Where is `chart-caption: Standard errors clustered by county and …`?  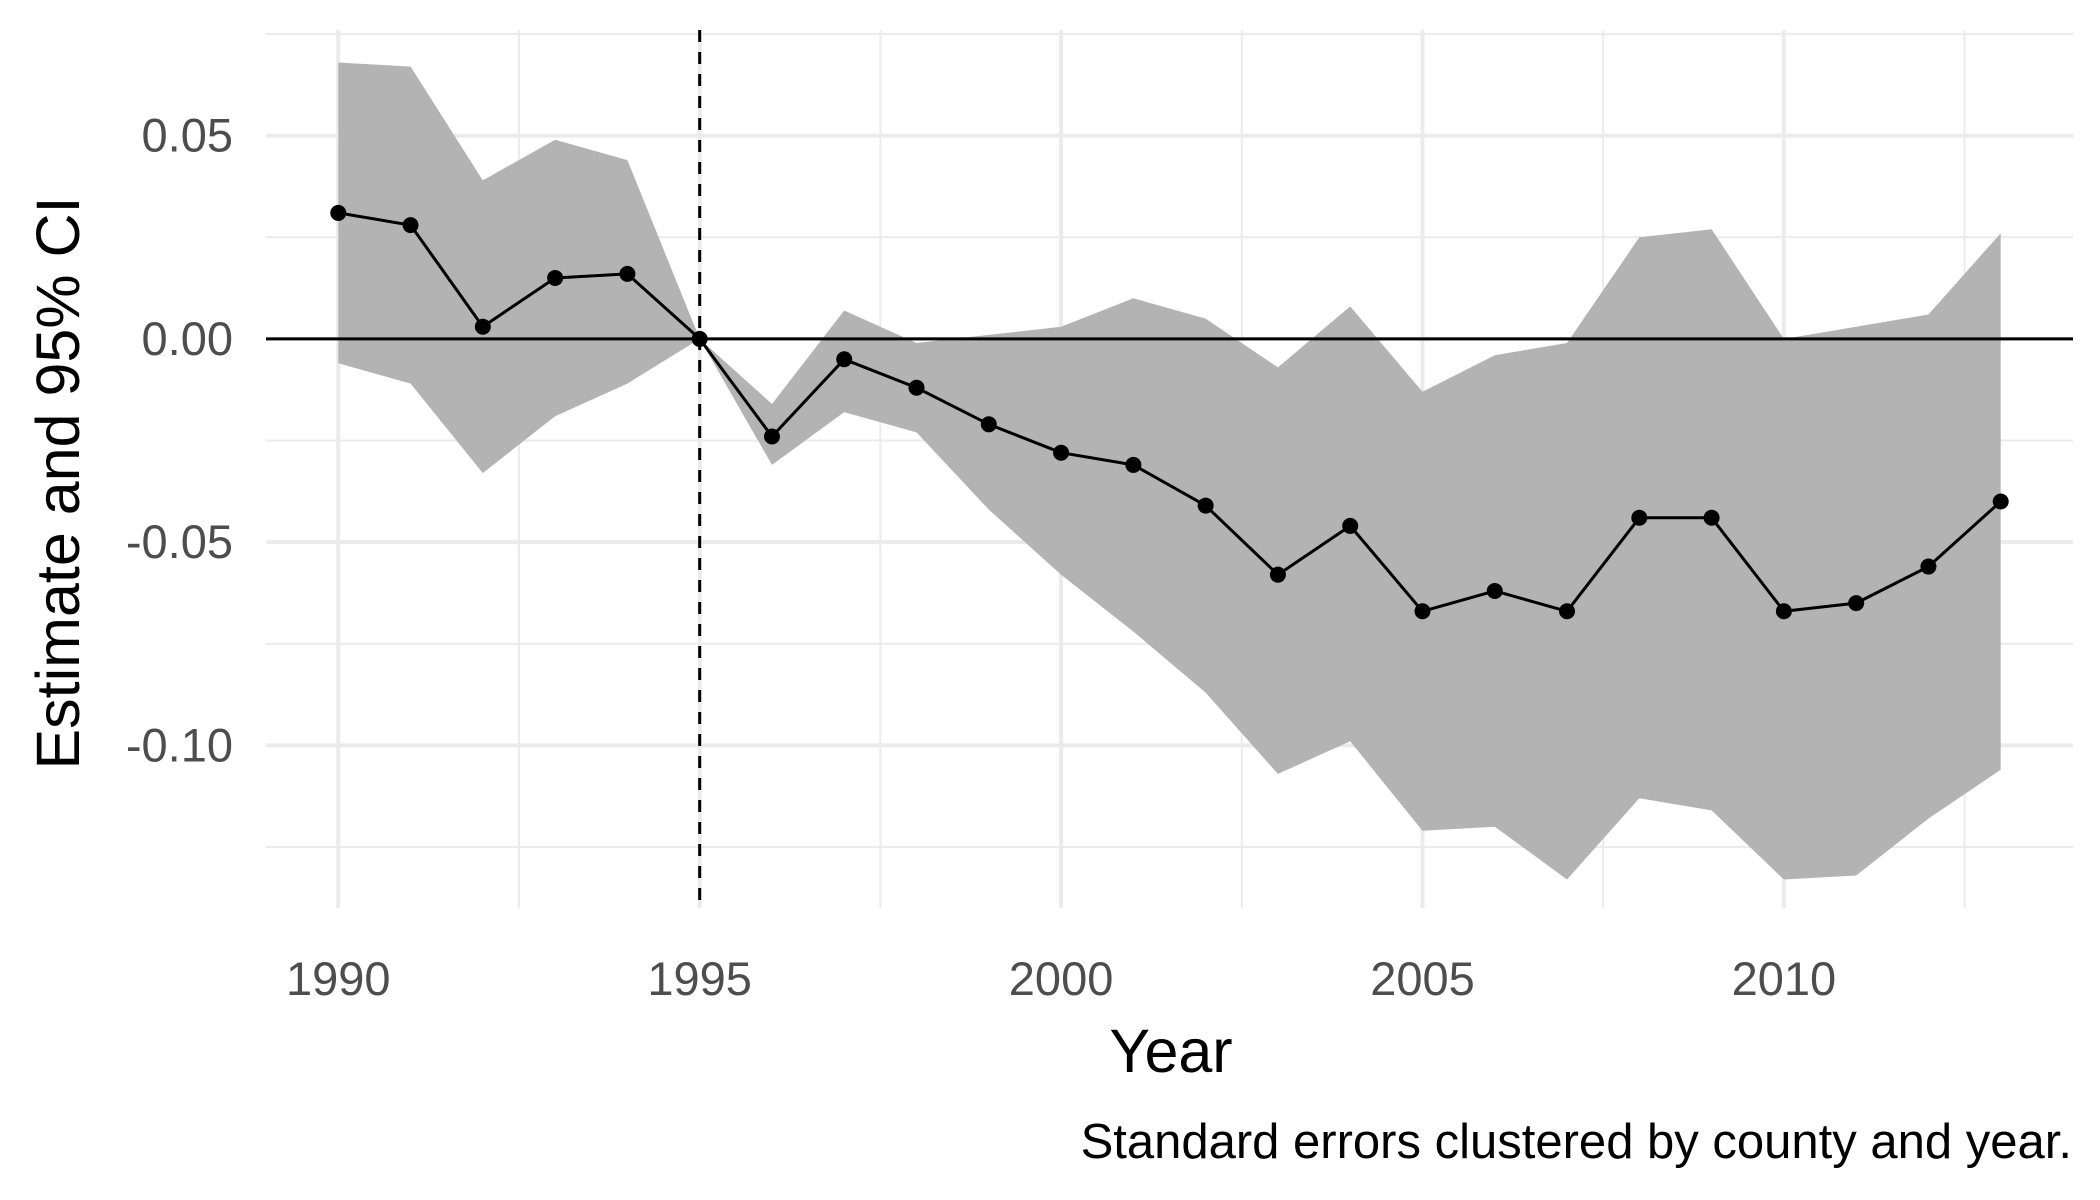 chart-caption: Standard errors clustered by county and … is located at coordinates (1576, 1142).